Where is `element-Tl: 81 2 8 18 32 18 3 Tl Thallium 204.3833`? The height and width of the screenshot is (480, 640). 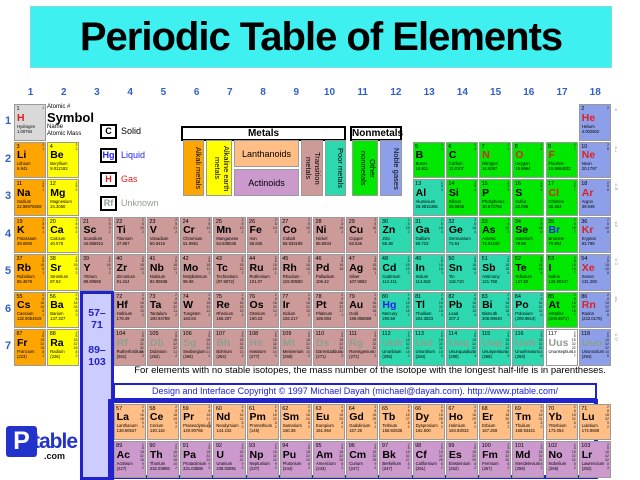 element-Tl: 81 2 8 18 32 18 3 Tl Thallium 204.3833 is located at coordinates (428, 309).